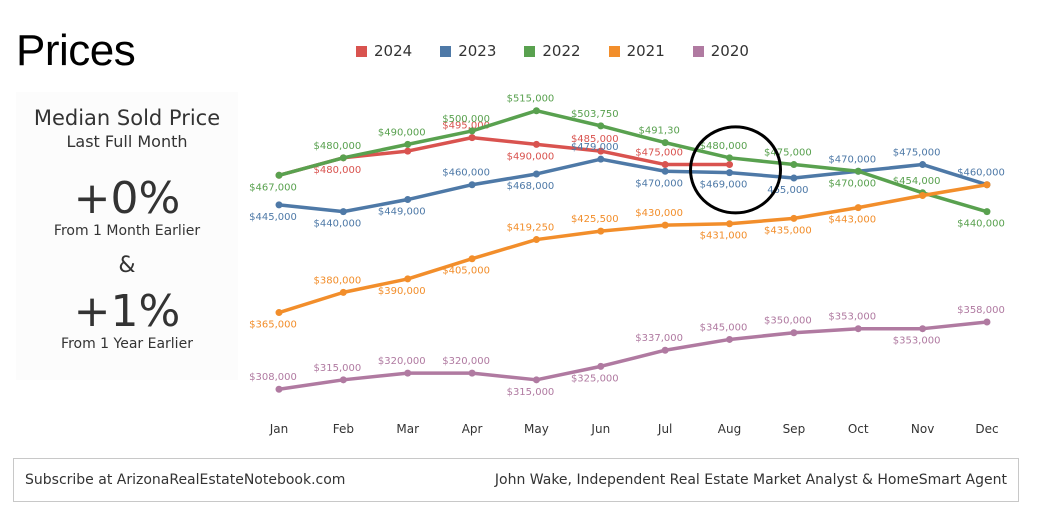 The image size is (1037, 511). I want to click on series-line-2020, so click(633, 355).